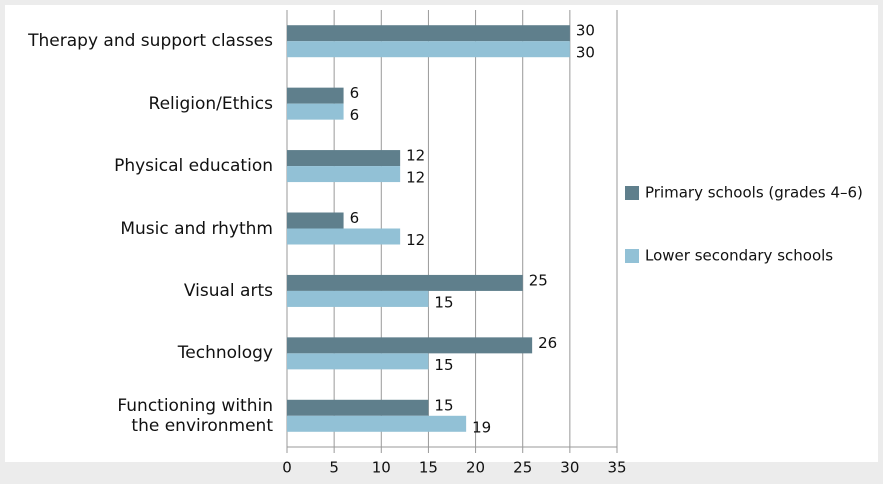 This screenshot has width=883, height=484. What do you see at coordinates (754, 193) in the screenshot?
I see `legend-label: Primary schools (grades 4–6)` at bounding box center [754, 193].